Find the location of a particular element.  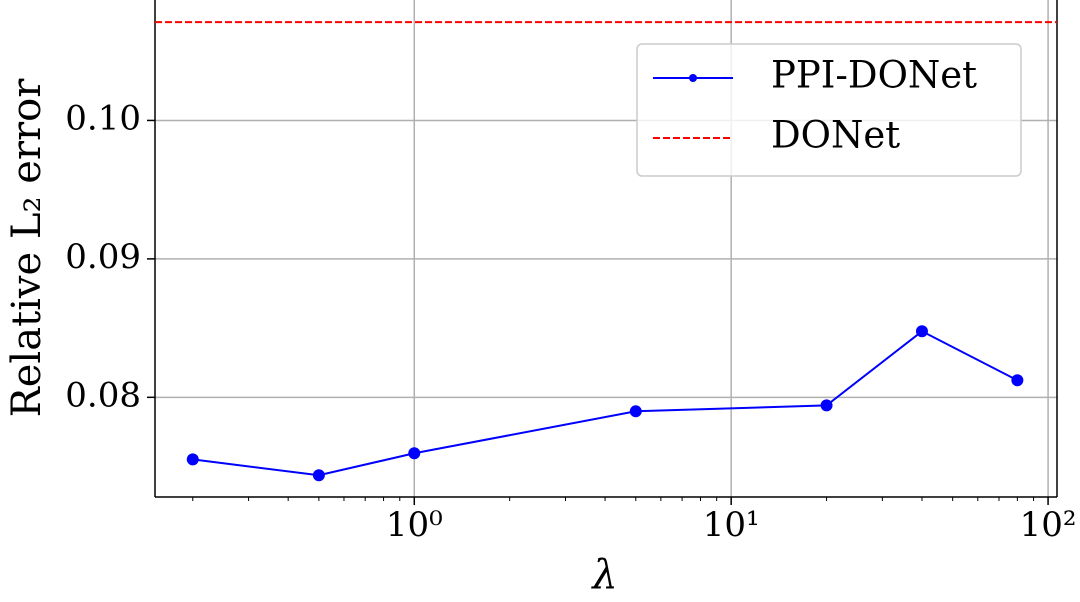

x-tick-label: 10⁰ is located at coordinates (414, 525).